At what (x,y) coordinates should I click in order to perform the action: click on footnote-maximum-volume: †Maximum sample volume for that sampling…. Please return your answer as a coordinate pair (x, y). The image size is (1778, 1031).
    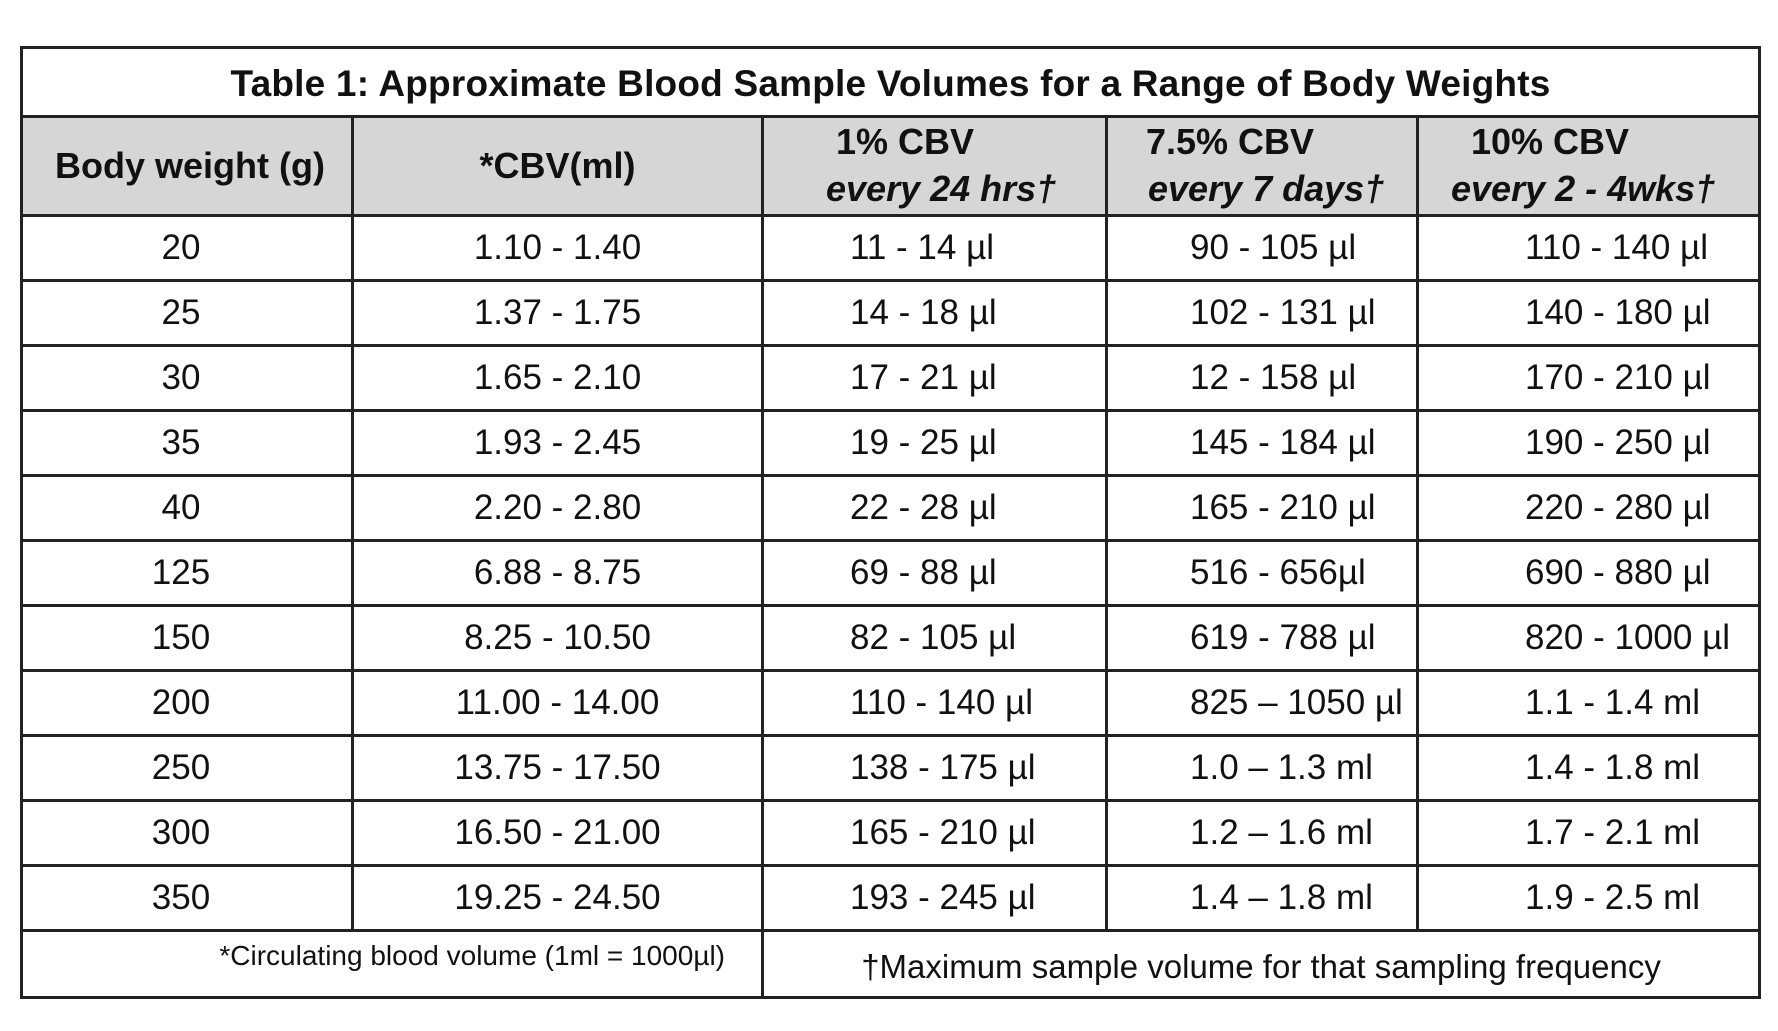
    Looking at the image, I should click on (1261, 964).